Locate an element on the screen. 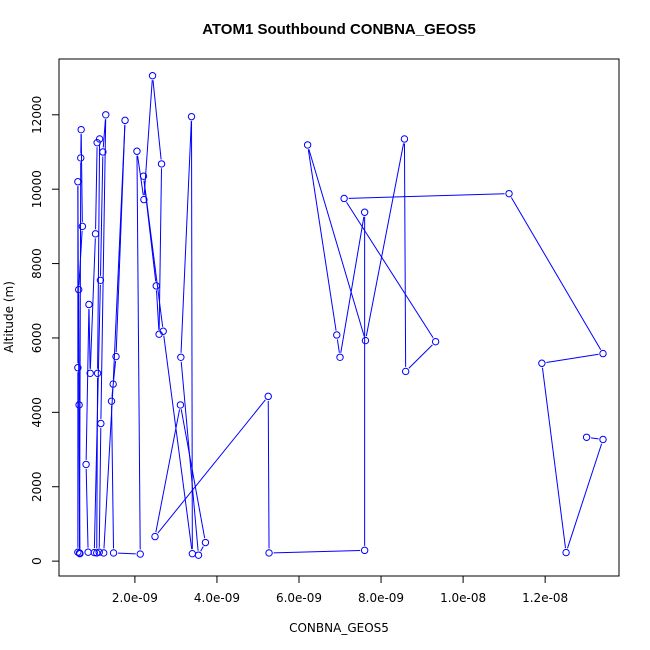  x-tick-label: 4.0e-09 is located at coordinates (217, 598).